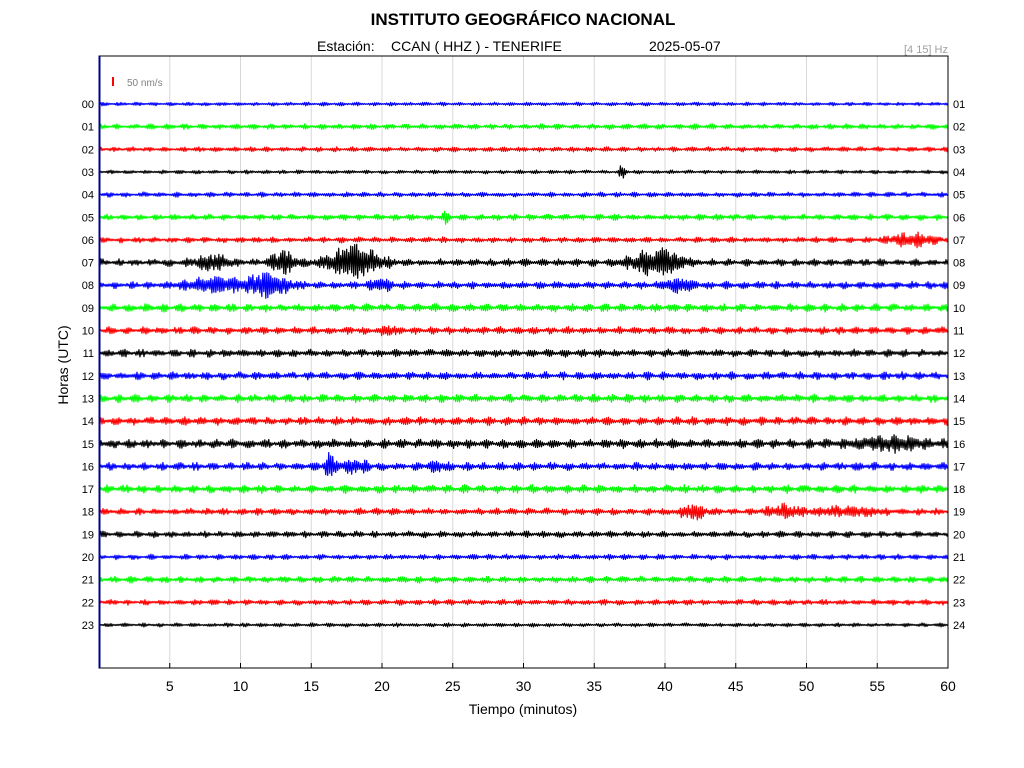 This screenshot has height=768, width=1024. I want to click on filter-band: [4 15] Hz, so click(926, 50).